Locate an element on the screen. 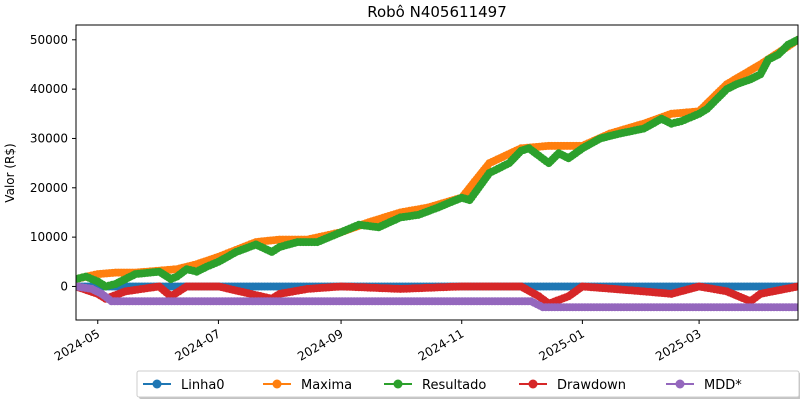 Image resolution: width=800 pixels, height=400 pixels. series-drawdown is located at coordinates (437, 295).